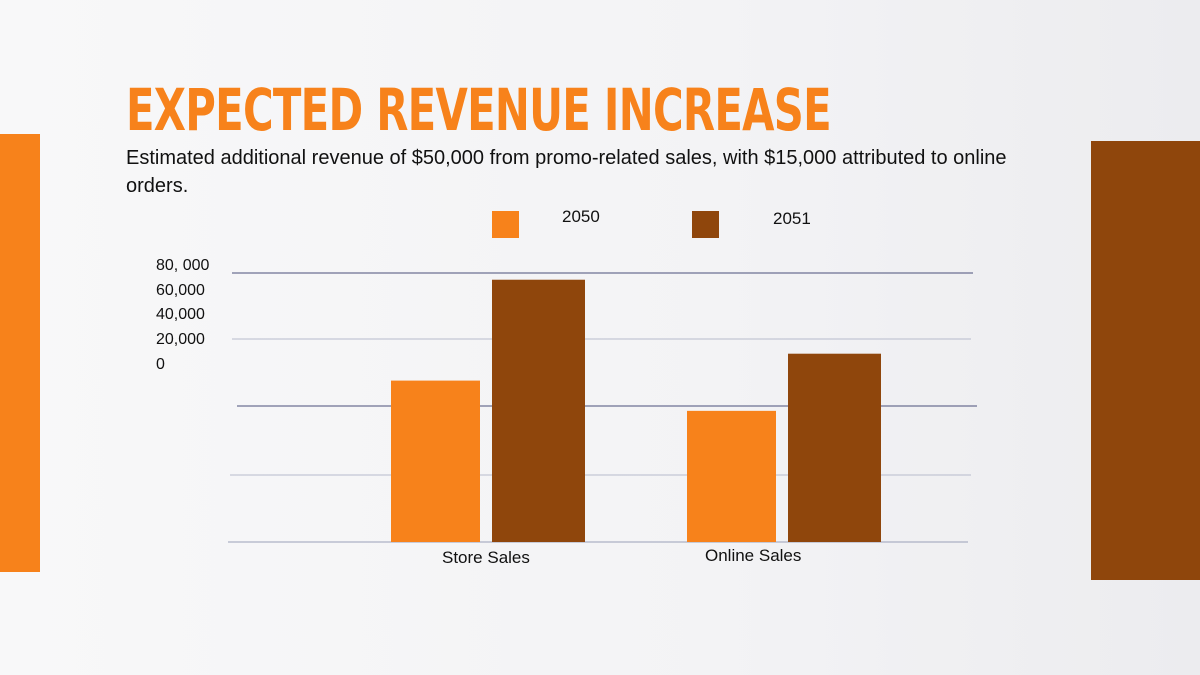 The width and height of the screenshot is (1200, 675). What do you see at coordinates (479, 110) in the screenshot?
I see `slide-title: EXPECTED REVENUE INCREASE` at bounding box center [479, 110].